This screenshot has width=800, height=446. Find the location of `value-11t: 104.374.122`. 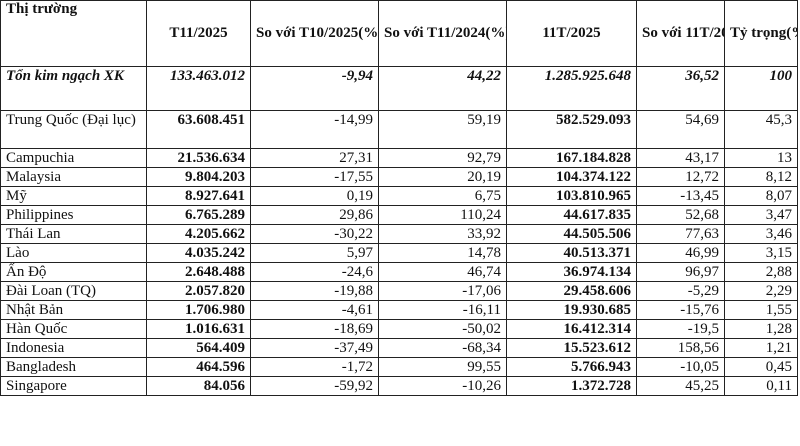

value-11t: 104.374.122 is located at coordinates (571, 177).